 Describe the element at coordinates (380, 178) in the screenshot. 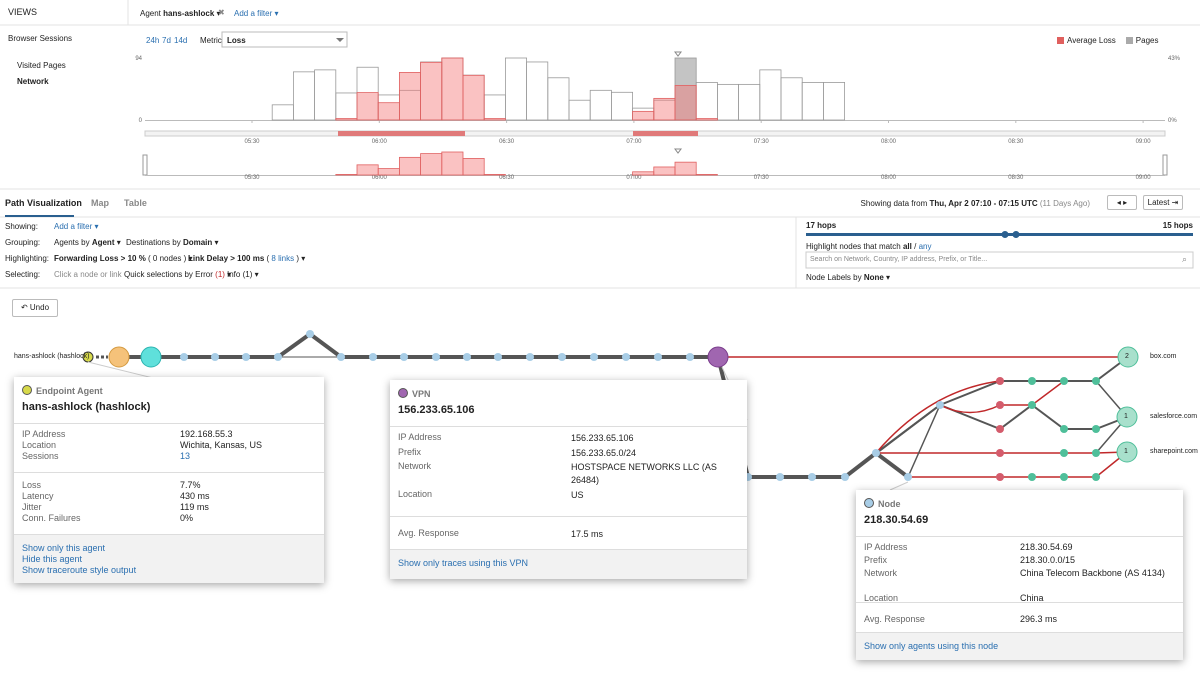

I see `x-tick-label: 06:00` at that location.